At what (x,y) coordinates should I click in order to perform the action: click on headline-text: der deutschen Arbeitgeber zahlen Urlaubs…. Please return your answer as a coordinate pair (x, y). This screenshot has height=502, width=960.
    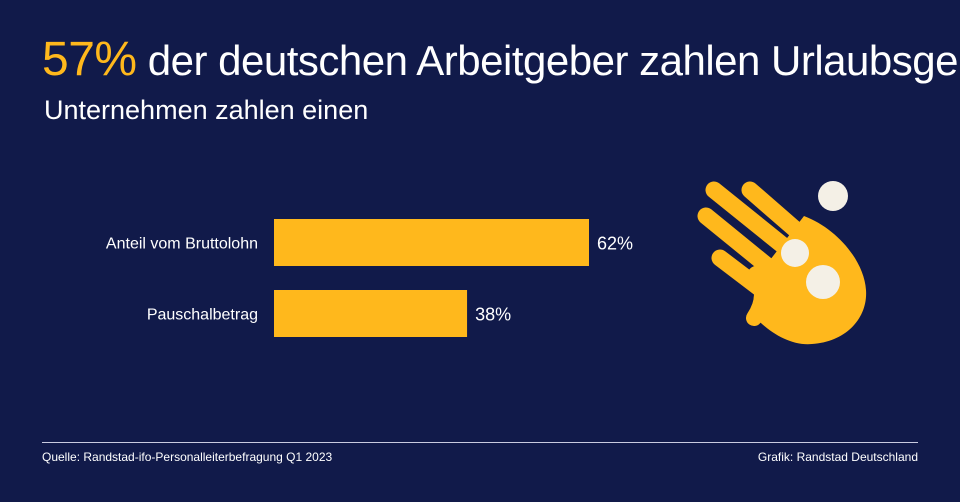
    Looking at the image, I should click on (548, 60).